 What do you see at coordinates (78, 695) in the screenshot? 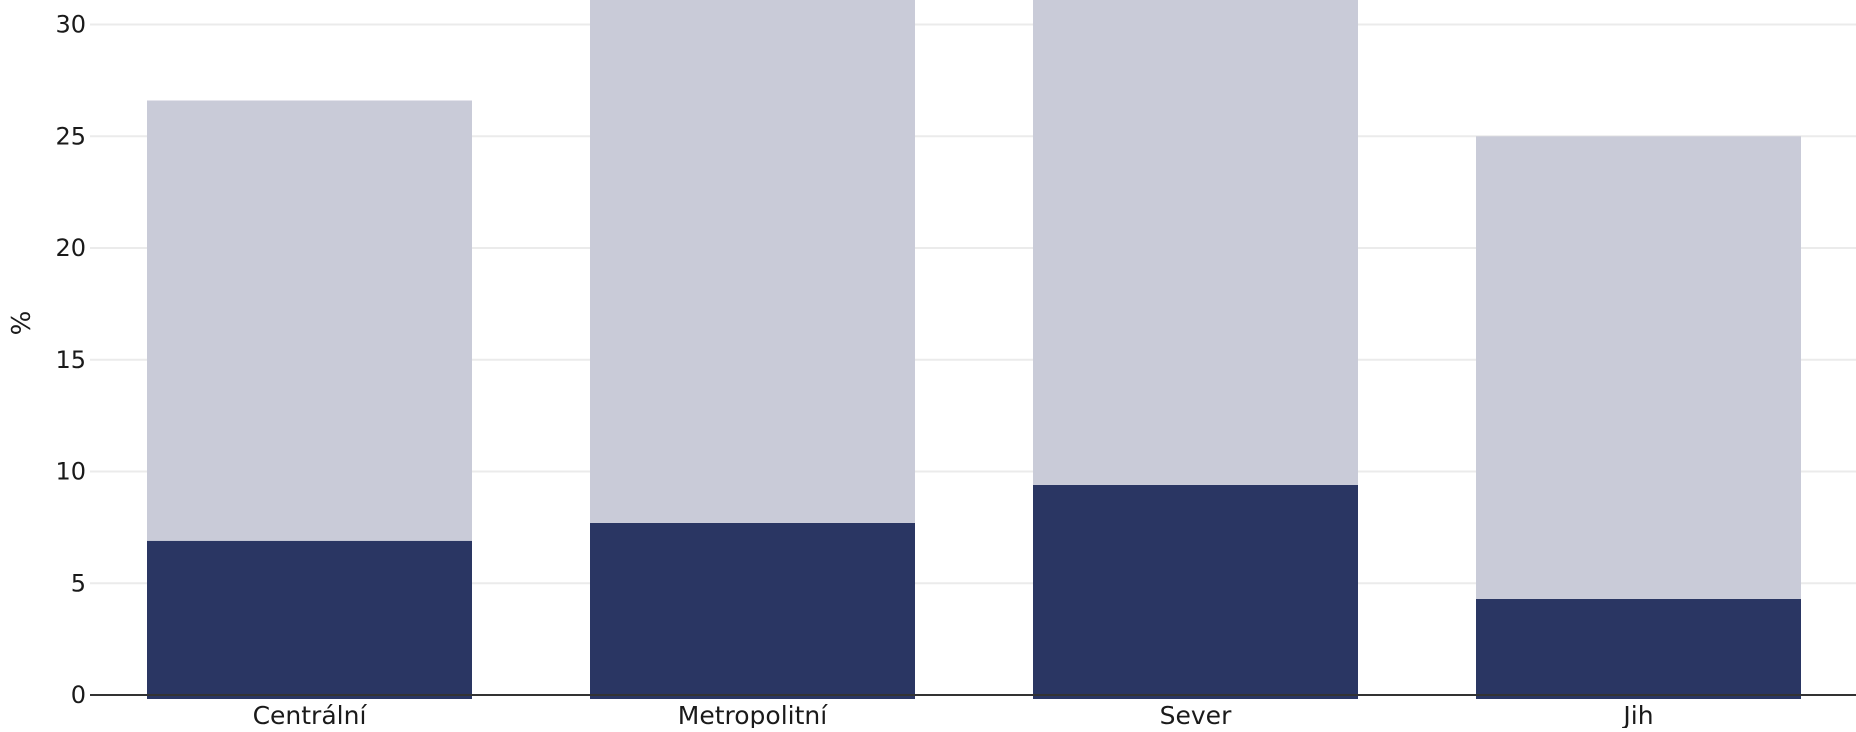
I see `y-tick-label: 0` at bounding box center [78, 695].